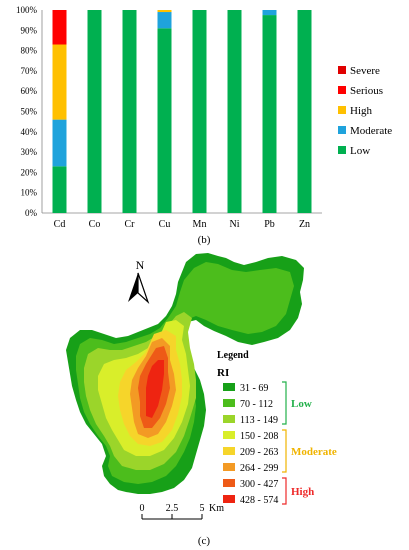 This screenshot has width=409, height=550. What do you see at coordinates (284, 403) in the screenshot?
I see `group-bracket-low` at bounding box center [284, 403].